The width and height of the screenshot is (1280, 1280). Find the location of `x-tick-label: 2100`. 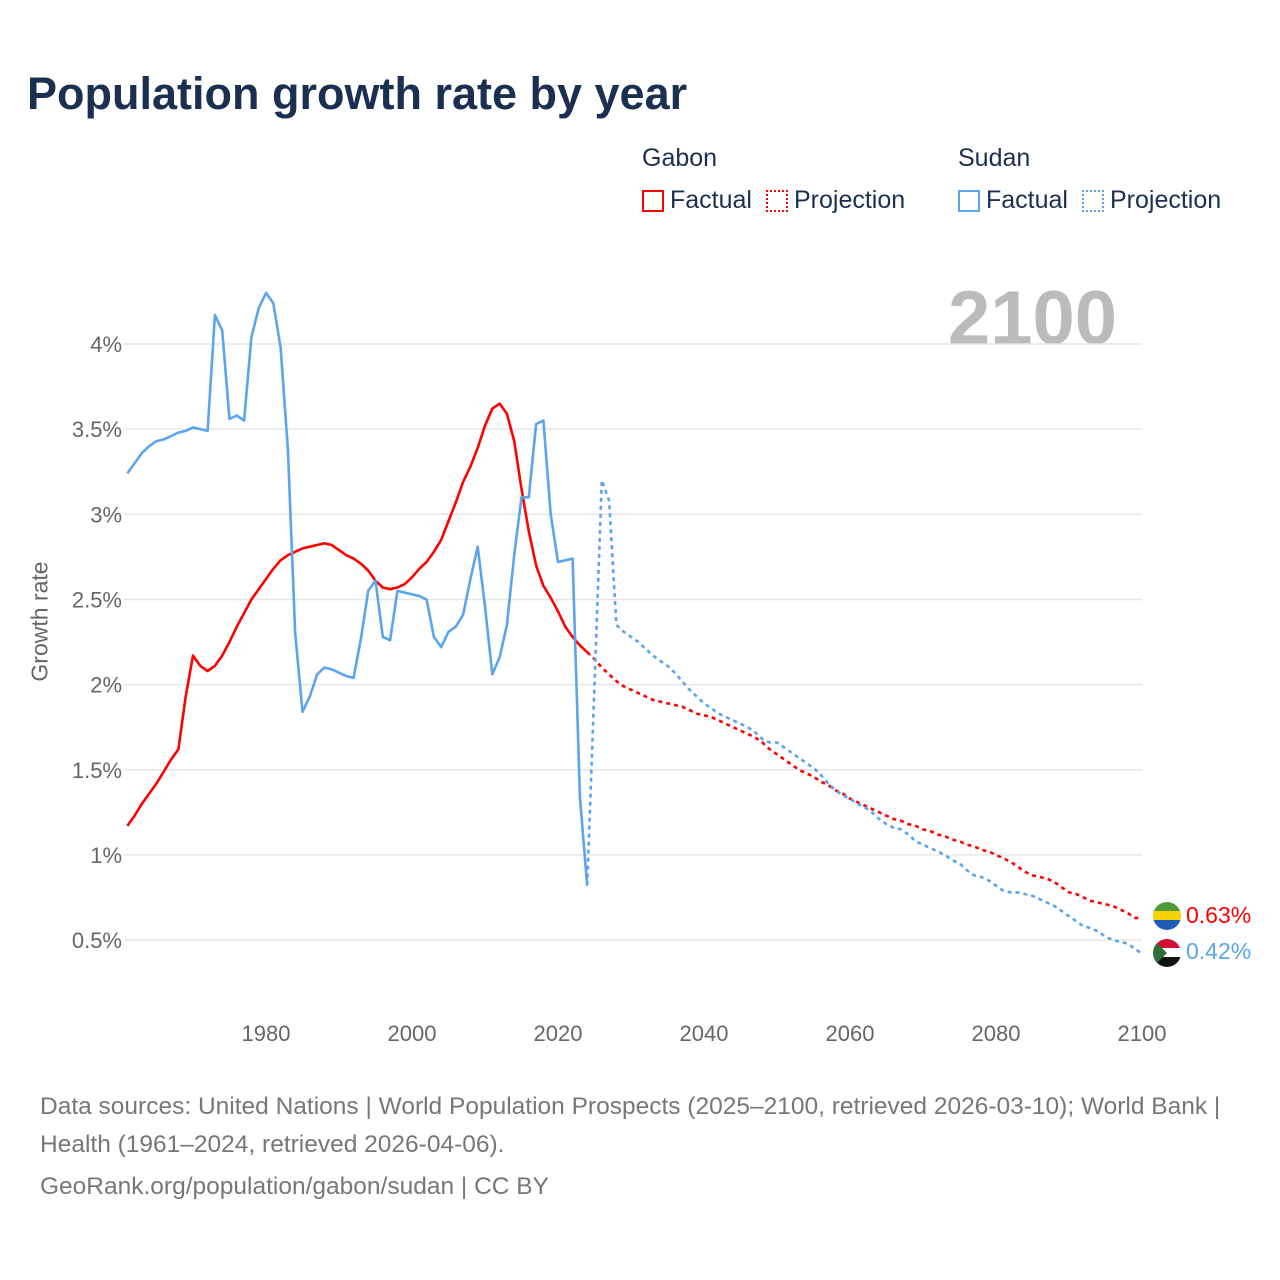

x-tick-label: 2100 is located at coordinates (1142, 1033).